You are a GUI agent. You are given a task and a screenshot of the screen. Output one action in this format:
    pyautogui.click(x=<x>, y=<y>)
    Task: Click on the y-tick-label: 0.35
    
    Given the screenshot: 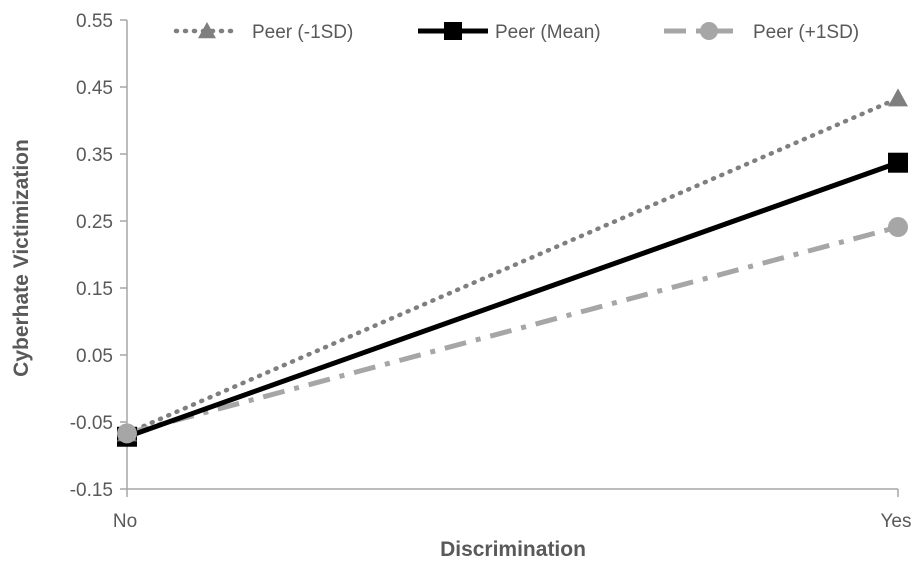 What is the action you would take?
    pyautogui.click(x=94, y=155)
    